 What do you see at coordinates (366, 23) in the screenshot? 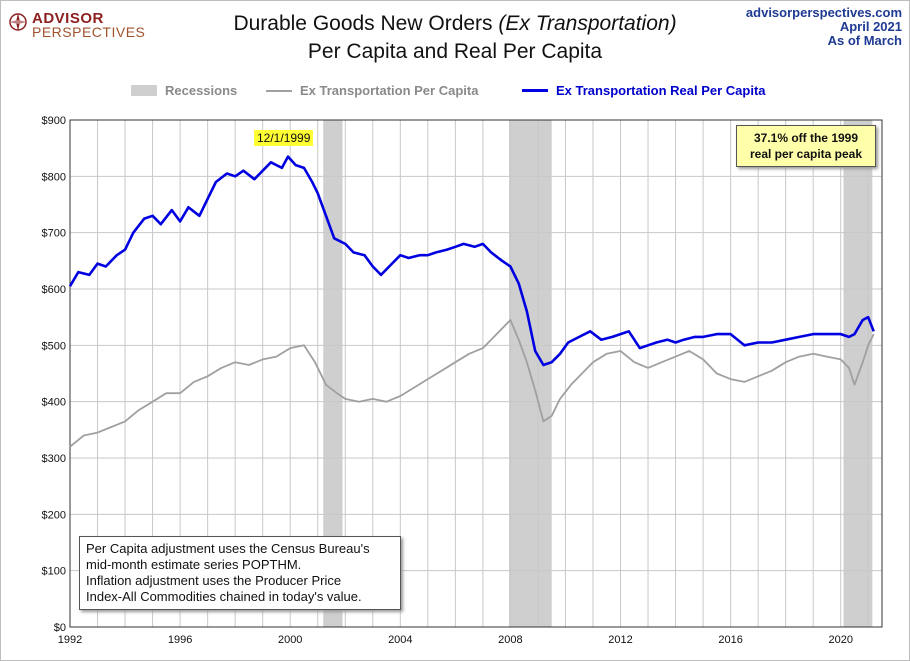
I see `title-main: Durable Goods New Orders` at bounding box center [366, 23].